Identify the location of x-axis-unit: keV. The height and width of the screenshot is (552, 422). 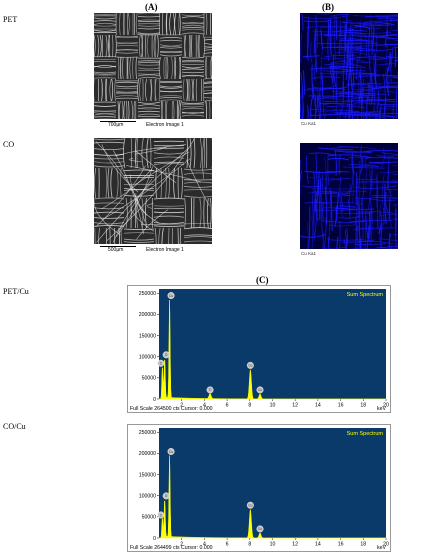
(381, 409).